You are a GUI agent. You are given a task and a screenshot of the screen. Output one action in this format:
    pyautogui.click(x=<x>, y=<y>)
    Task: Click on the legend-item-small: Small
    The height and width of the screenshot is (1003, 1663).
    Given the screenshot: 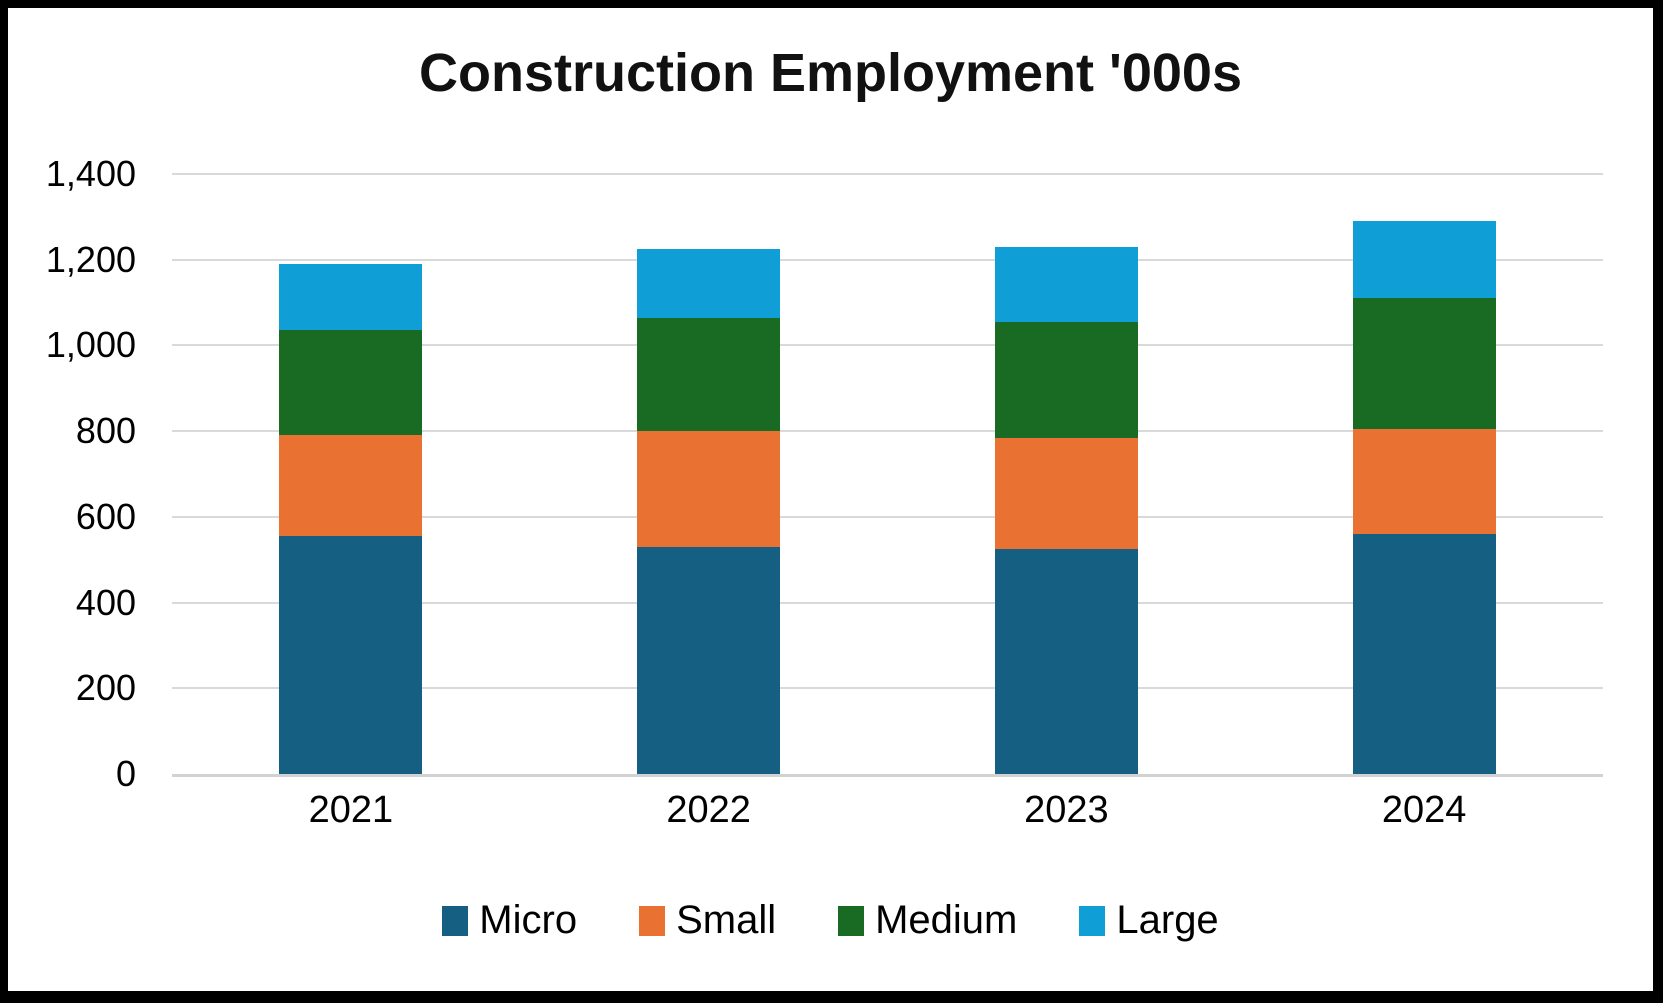 What is the action you would take?
    pyautogui.click(x=707, y=920)
    